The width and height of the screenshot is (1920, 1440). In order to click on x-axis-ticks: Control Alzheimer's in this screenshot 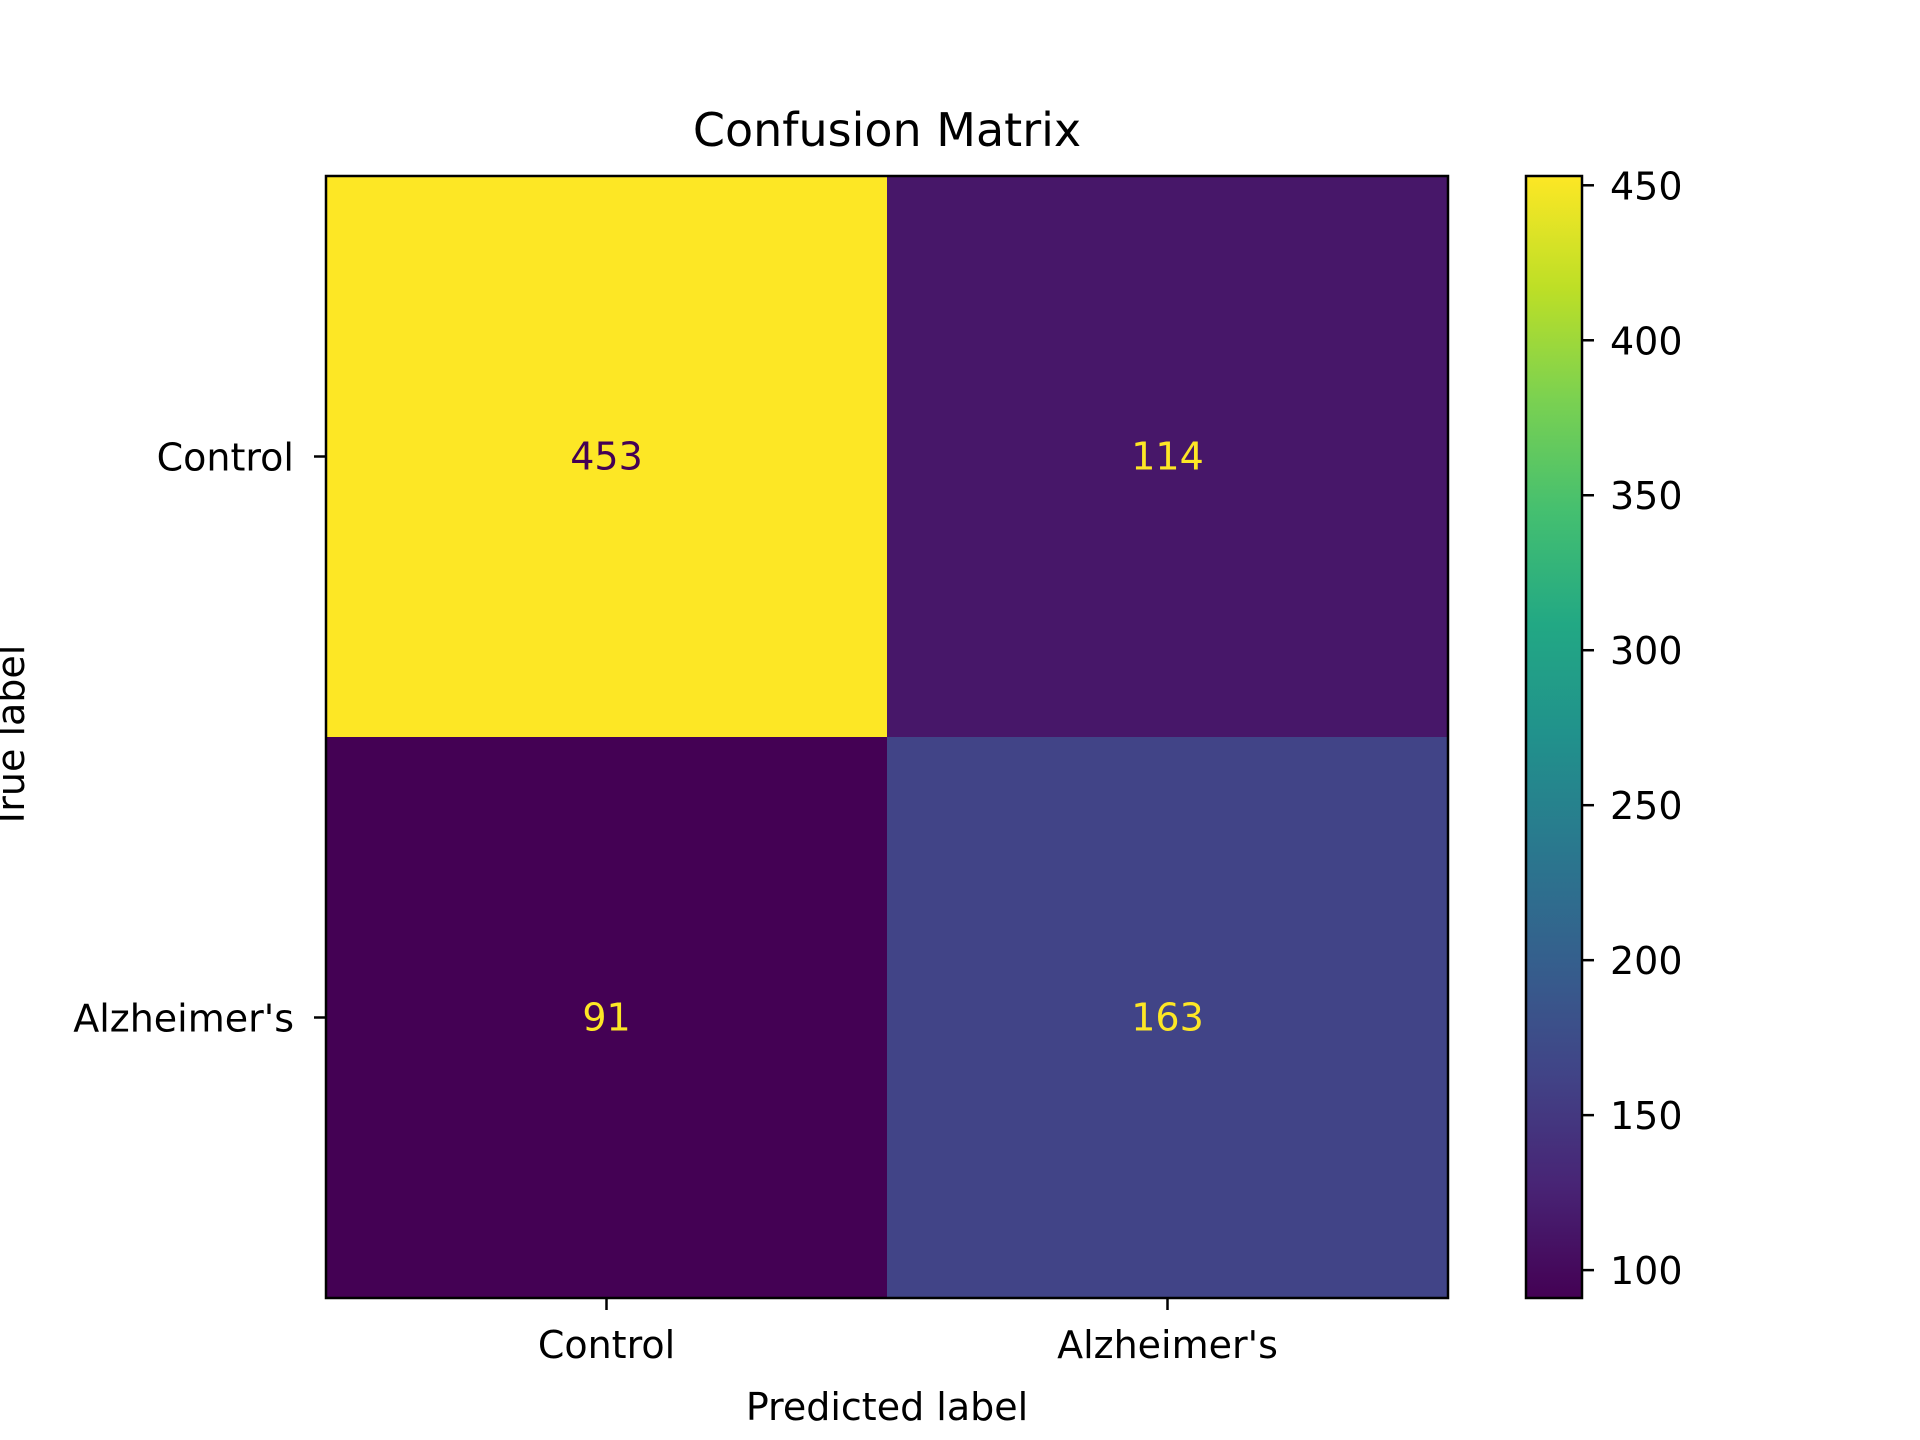, I will do `click(908, 1332)`.